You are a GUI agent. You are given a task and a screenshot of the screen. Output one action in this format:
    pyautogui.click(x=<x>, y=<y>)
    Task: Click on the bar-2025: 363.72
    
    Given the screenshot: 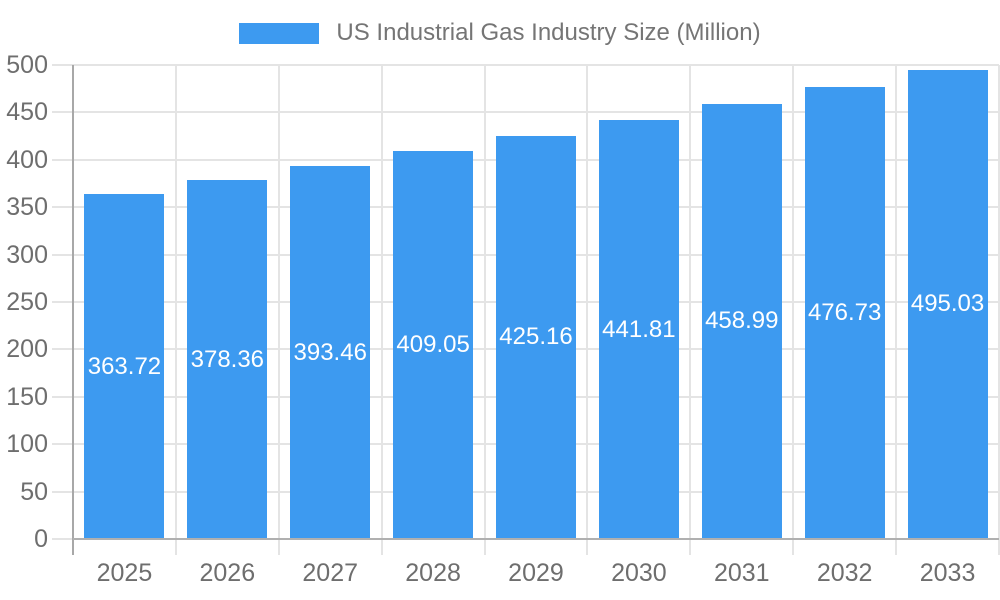 What is the action you would take?
    pyautogui.click(x=124, y=366)
    